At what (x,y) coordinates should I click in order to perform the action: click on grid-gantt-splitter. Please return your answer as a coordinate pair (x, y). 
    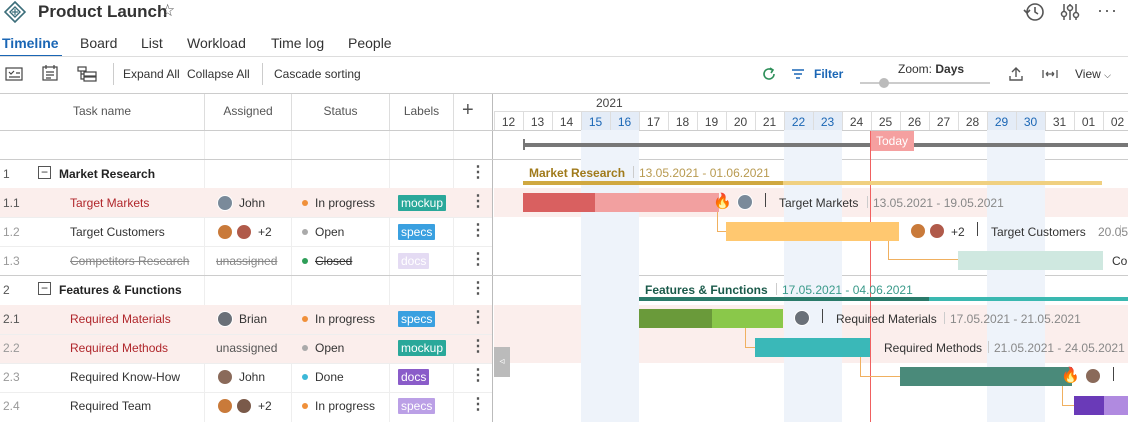
    Looking at the image, I should click on (492, 258).